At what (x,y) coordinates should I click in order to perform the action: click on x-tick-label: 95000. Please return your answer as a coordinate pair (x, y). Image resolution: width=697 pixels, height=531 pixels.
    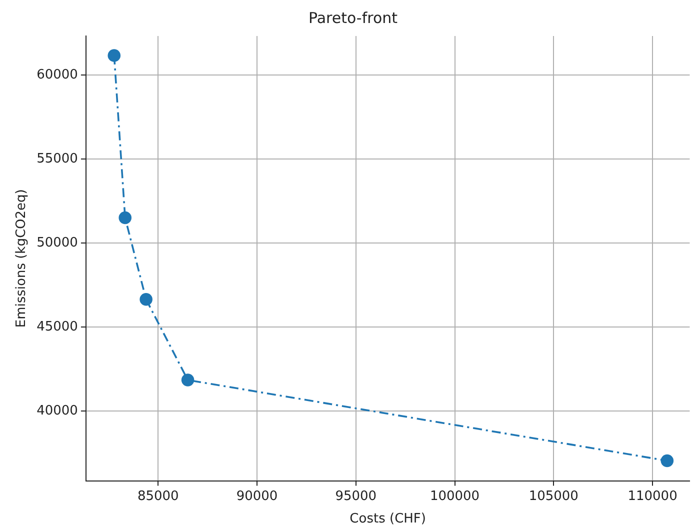
    Looking at the image, I should click on (356, 496).